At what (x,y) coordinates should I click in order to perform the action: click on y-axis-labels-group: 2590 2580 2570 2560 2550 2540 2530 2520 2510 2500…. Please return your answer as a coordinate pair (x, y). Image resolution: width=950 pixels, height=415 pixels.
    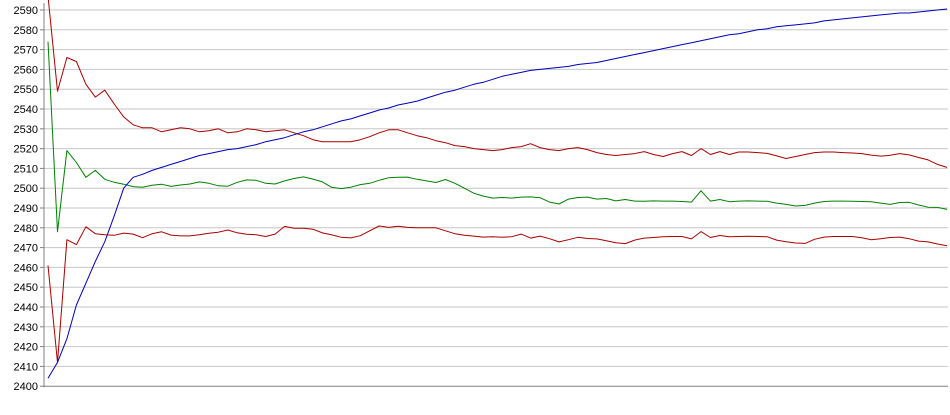
    Looking at the image, I should click on (26, 199).